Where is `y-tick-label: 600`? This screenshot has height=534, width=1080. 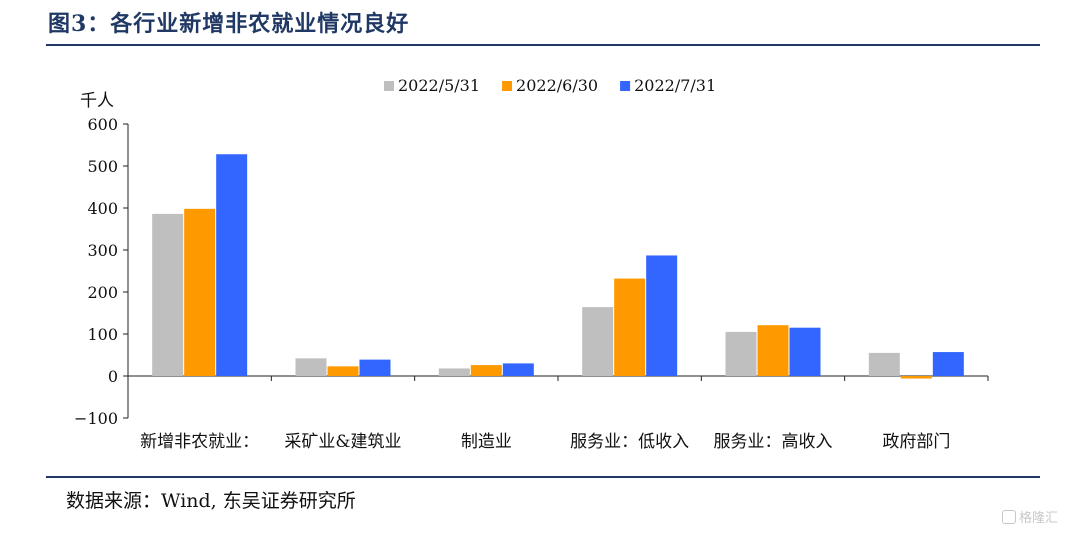 y-tick-label: 600 is located at coordinates (102, 124).